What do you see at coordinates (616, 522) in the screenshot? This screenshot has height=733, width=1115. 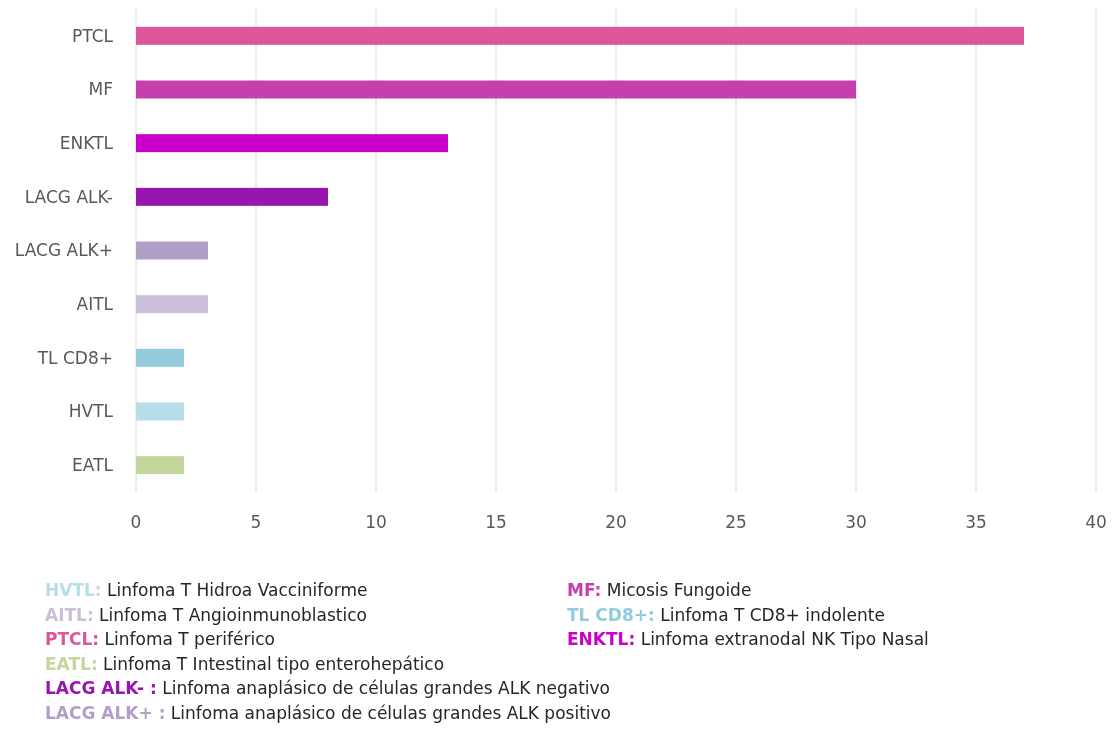 I see `x-tick-label: 20` at bounding box center [616, 522].